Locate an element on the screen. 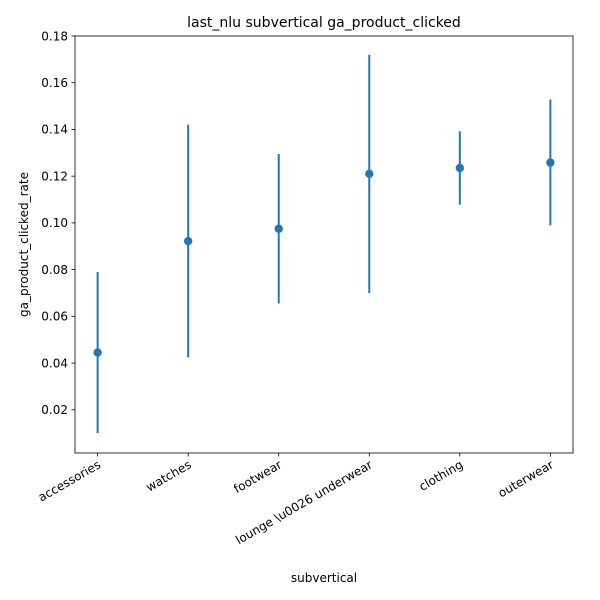  y-tick-label: 0.02 is located at coordinates (54, 410).